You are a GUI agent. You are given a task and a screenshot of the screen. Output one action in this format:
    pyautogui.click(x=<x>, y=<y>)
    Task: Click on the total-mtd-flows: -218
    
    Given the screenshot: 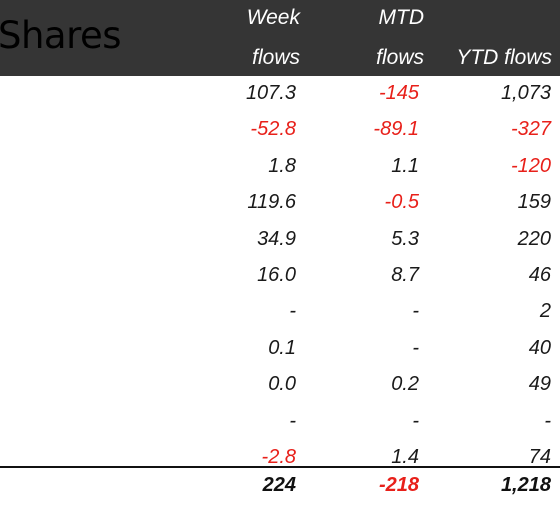 What is the action you would take?
    pyautogui.click(x=398, y=485)
    